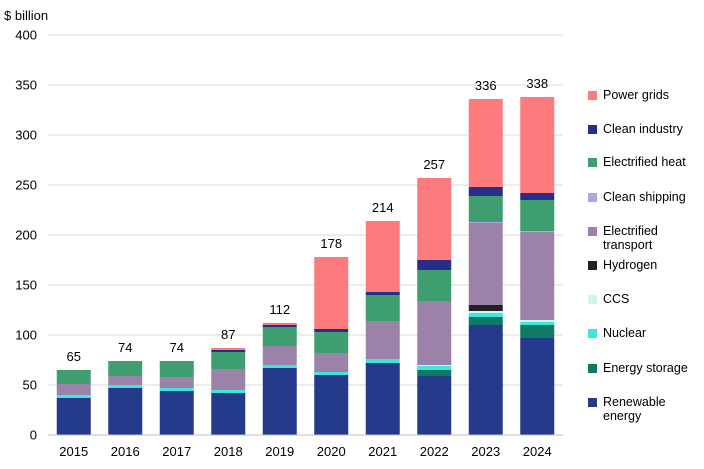  I want to click on legend-label: Hydrogen, so click(630, 265).